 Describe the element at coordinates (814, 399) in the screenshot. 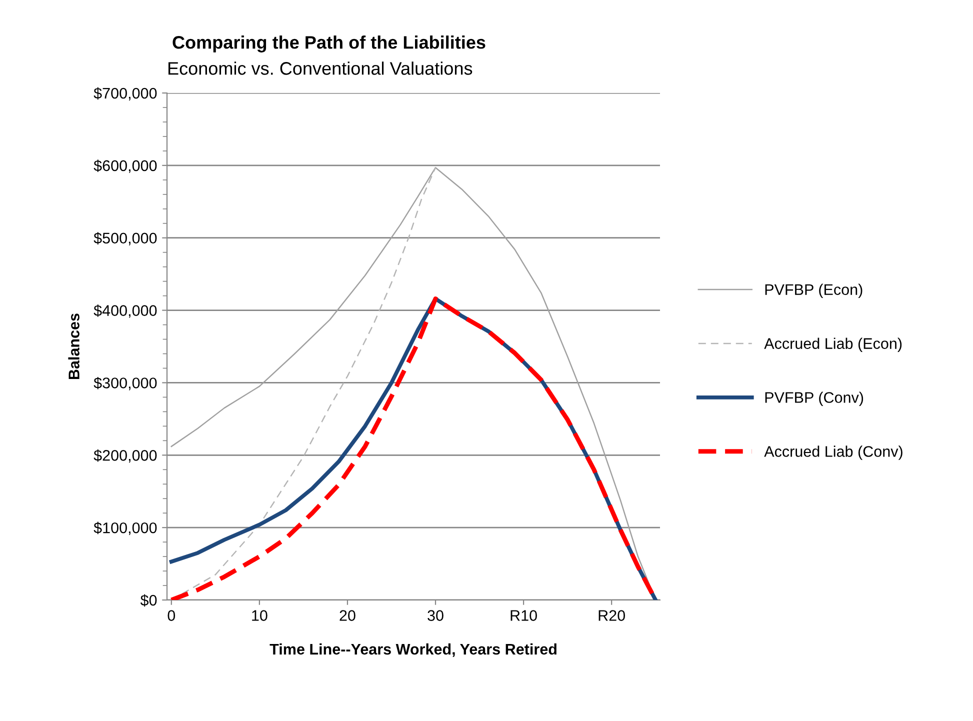

I see `legend-label: PVFBP (Conv)` at that location.